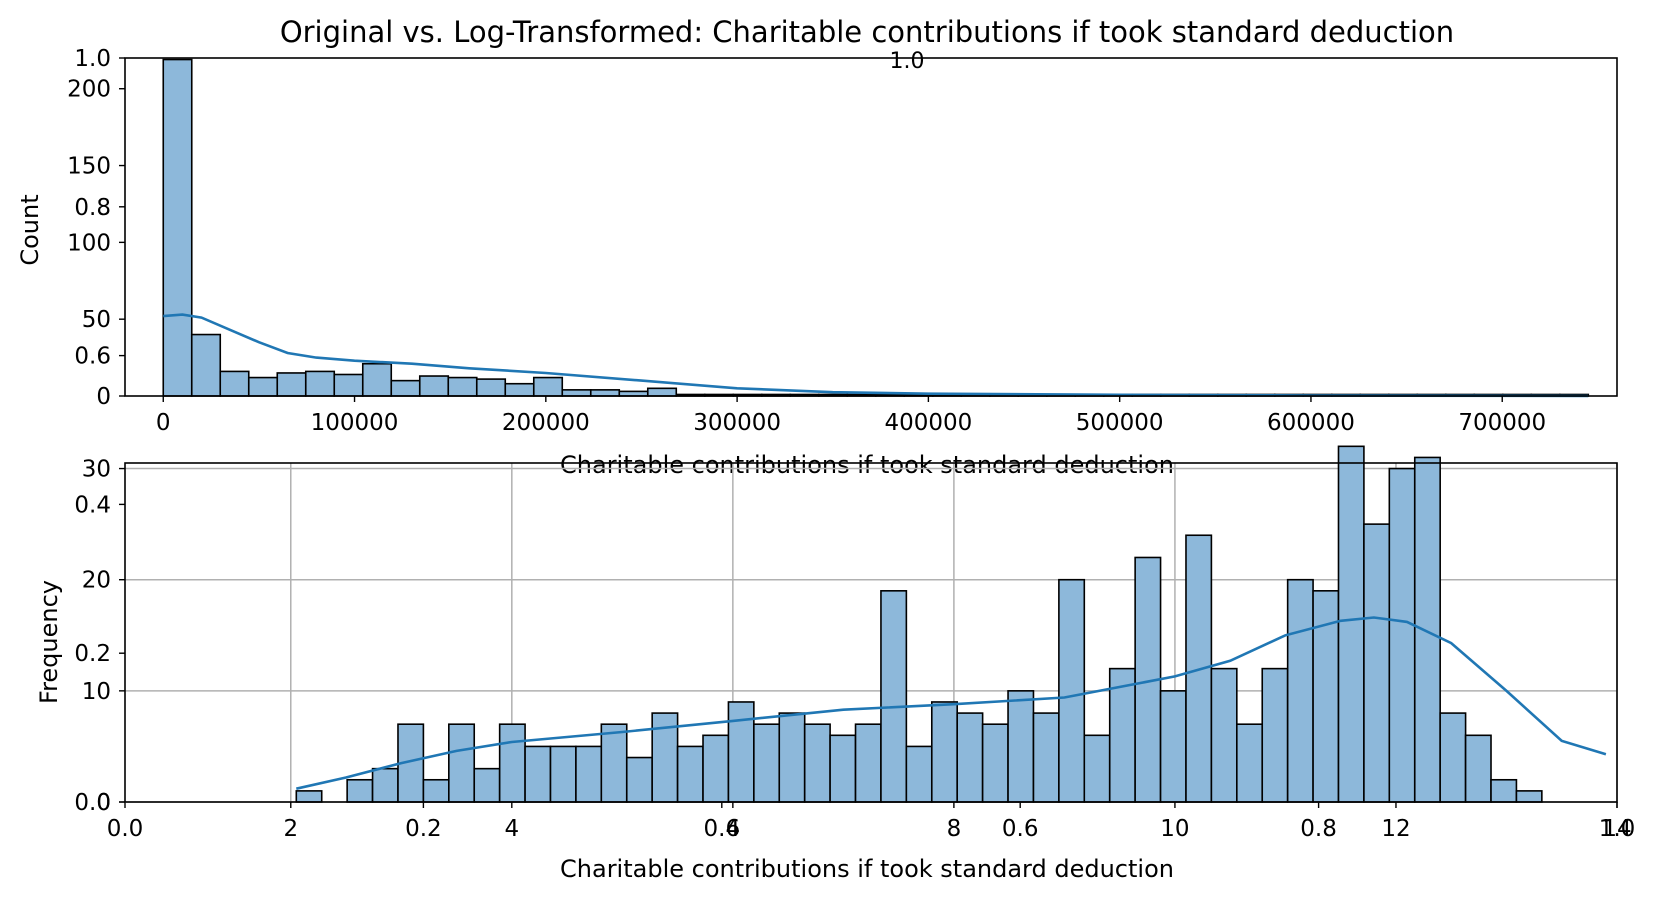  Describe the element at coordinates (511, 829) in the screenshot. I see `x-tick-label-1: 4` at that location.